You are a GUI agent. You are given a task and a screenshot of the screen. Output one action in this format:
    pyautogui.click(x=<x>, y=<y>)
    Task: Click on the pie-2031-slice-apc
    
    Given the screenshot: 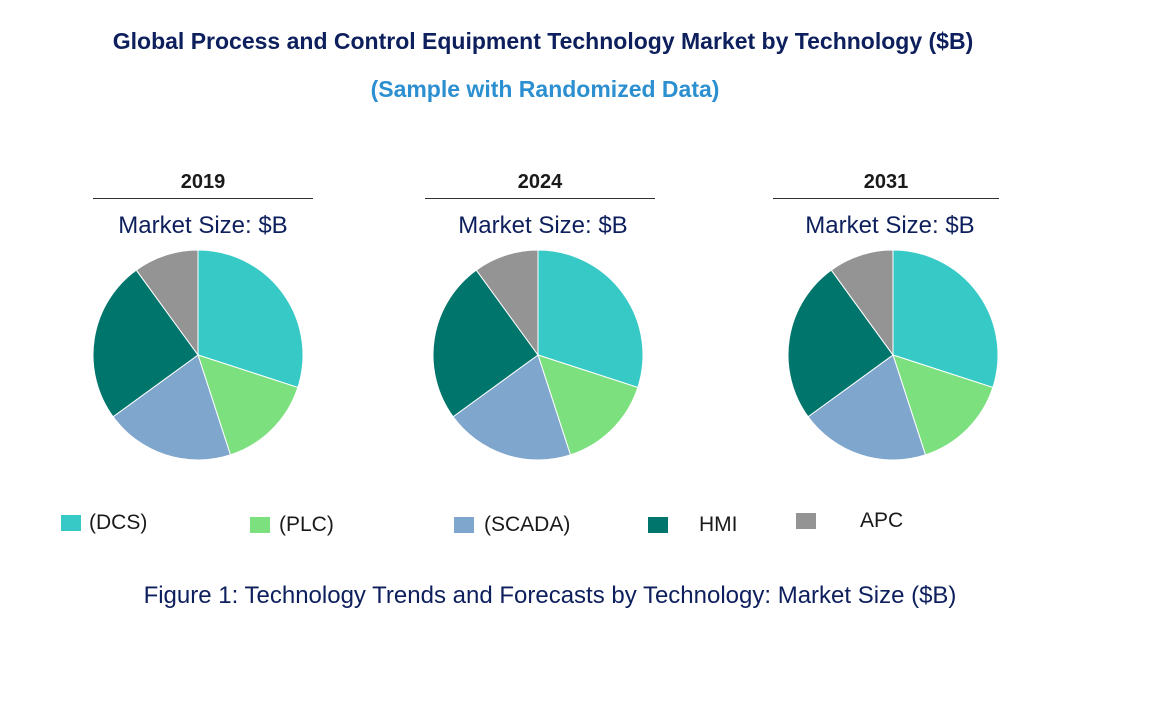 What is the action you would take?
    pyautogui.click(x=862, y=303)
    